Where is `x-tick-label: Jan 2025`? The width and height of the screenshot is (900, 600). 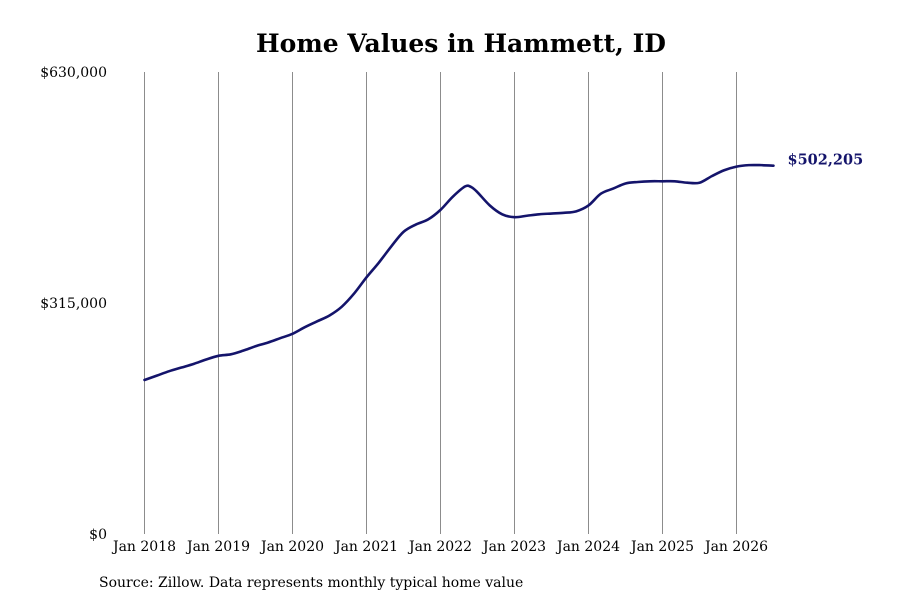 x-tick-label: Jan 2025 is located at coordinates (661, 547).